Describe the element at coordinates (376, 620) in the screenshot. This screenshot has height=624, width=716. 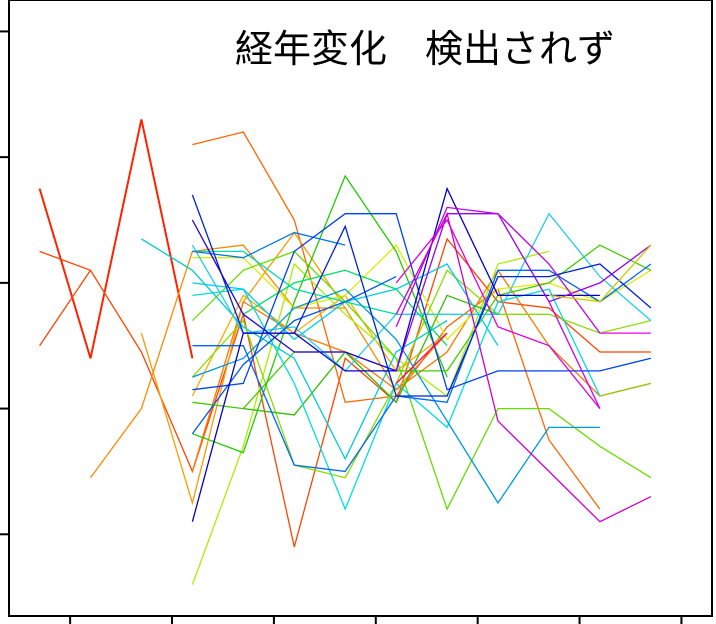
I see `x-axis-ticks` at that location.